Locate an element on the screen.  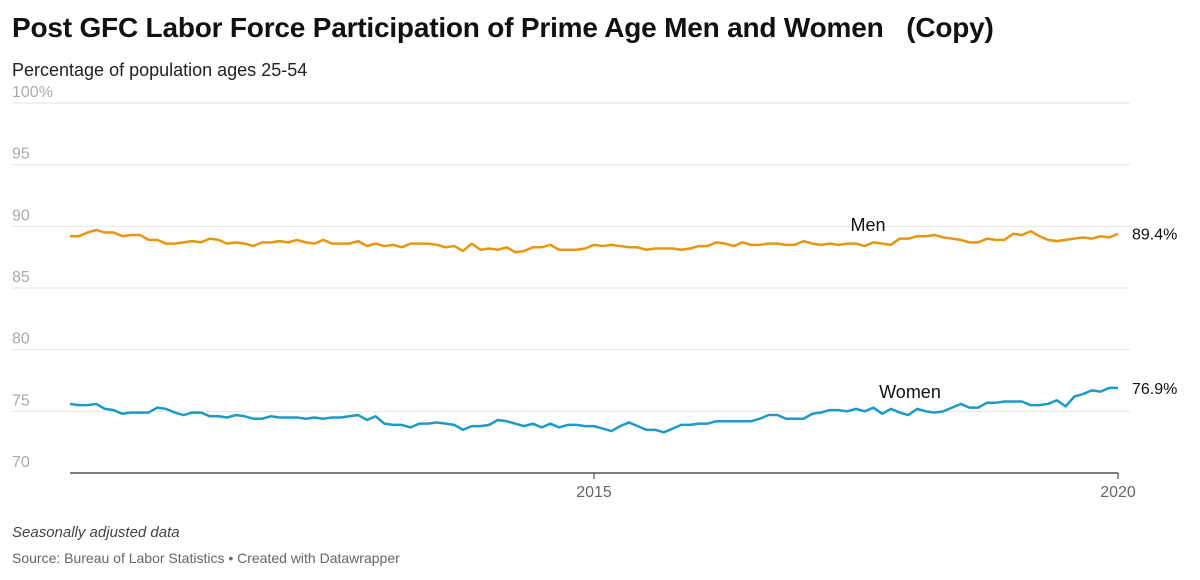
end-value-label-men: 89.4% is located at coordinates (1154, 235).